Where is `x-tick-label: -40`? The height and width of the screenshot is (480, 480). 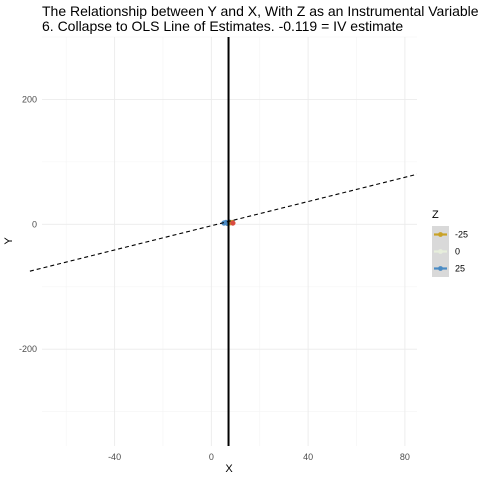
x-tick-label: -40 is located at coordinates (114, 457).